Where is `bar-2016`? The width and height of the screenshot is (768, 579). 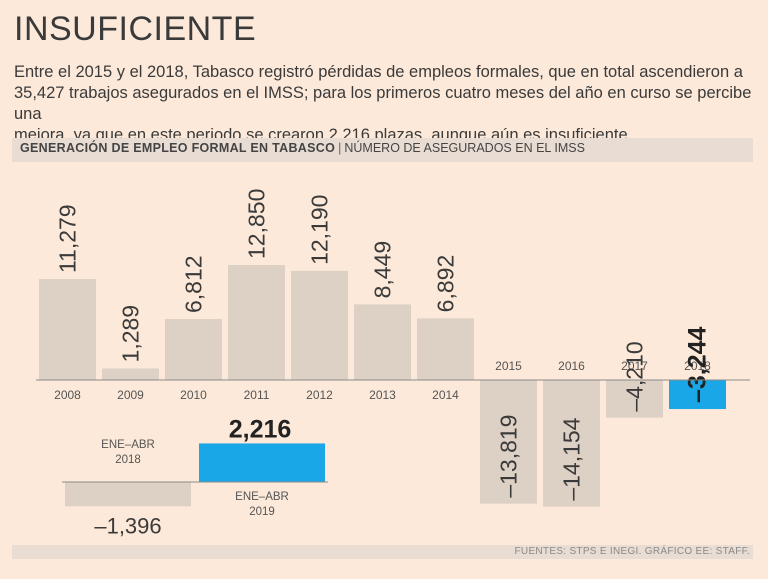 bar-2016 is located at coordinates (571, 443).